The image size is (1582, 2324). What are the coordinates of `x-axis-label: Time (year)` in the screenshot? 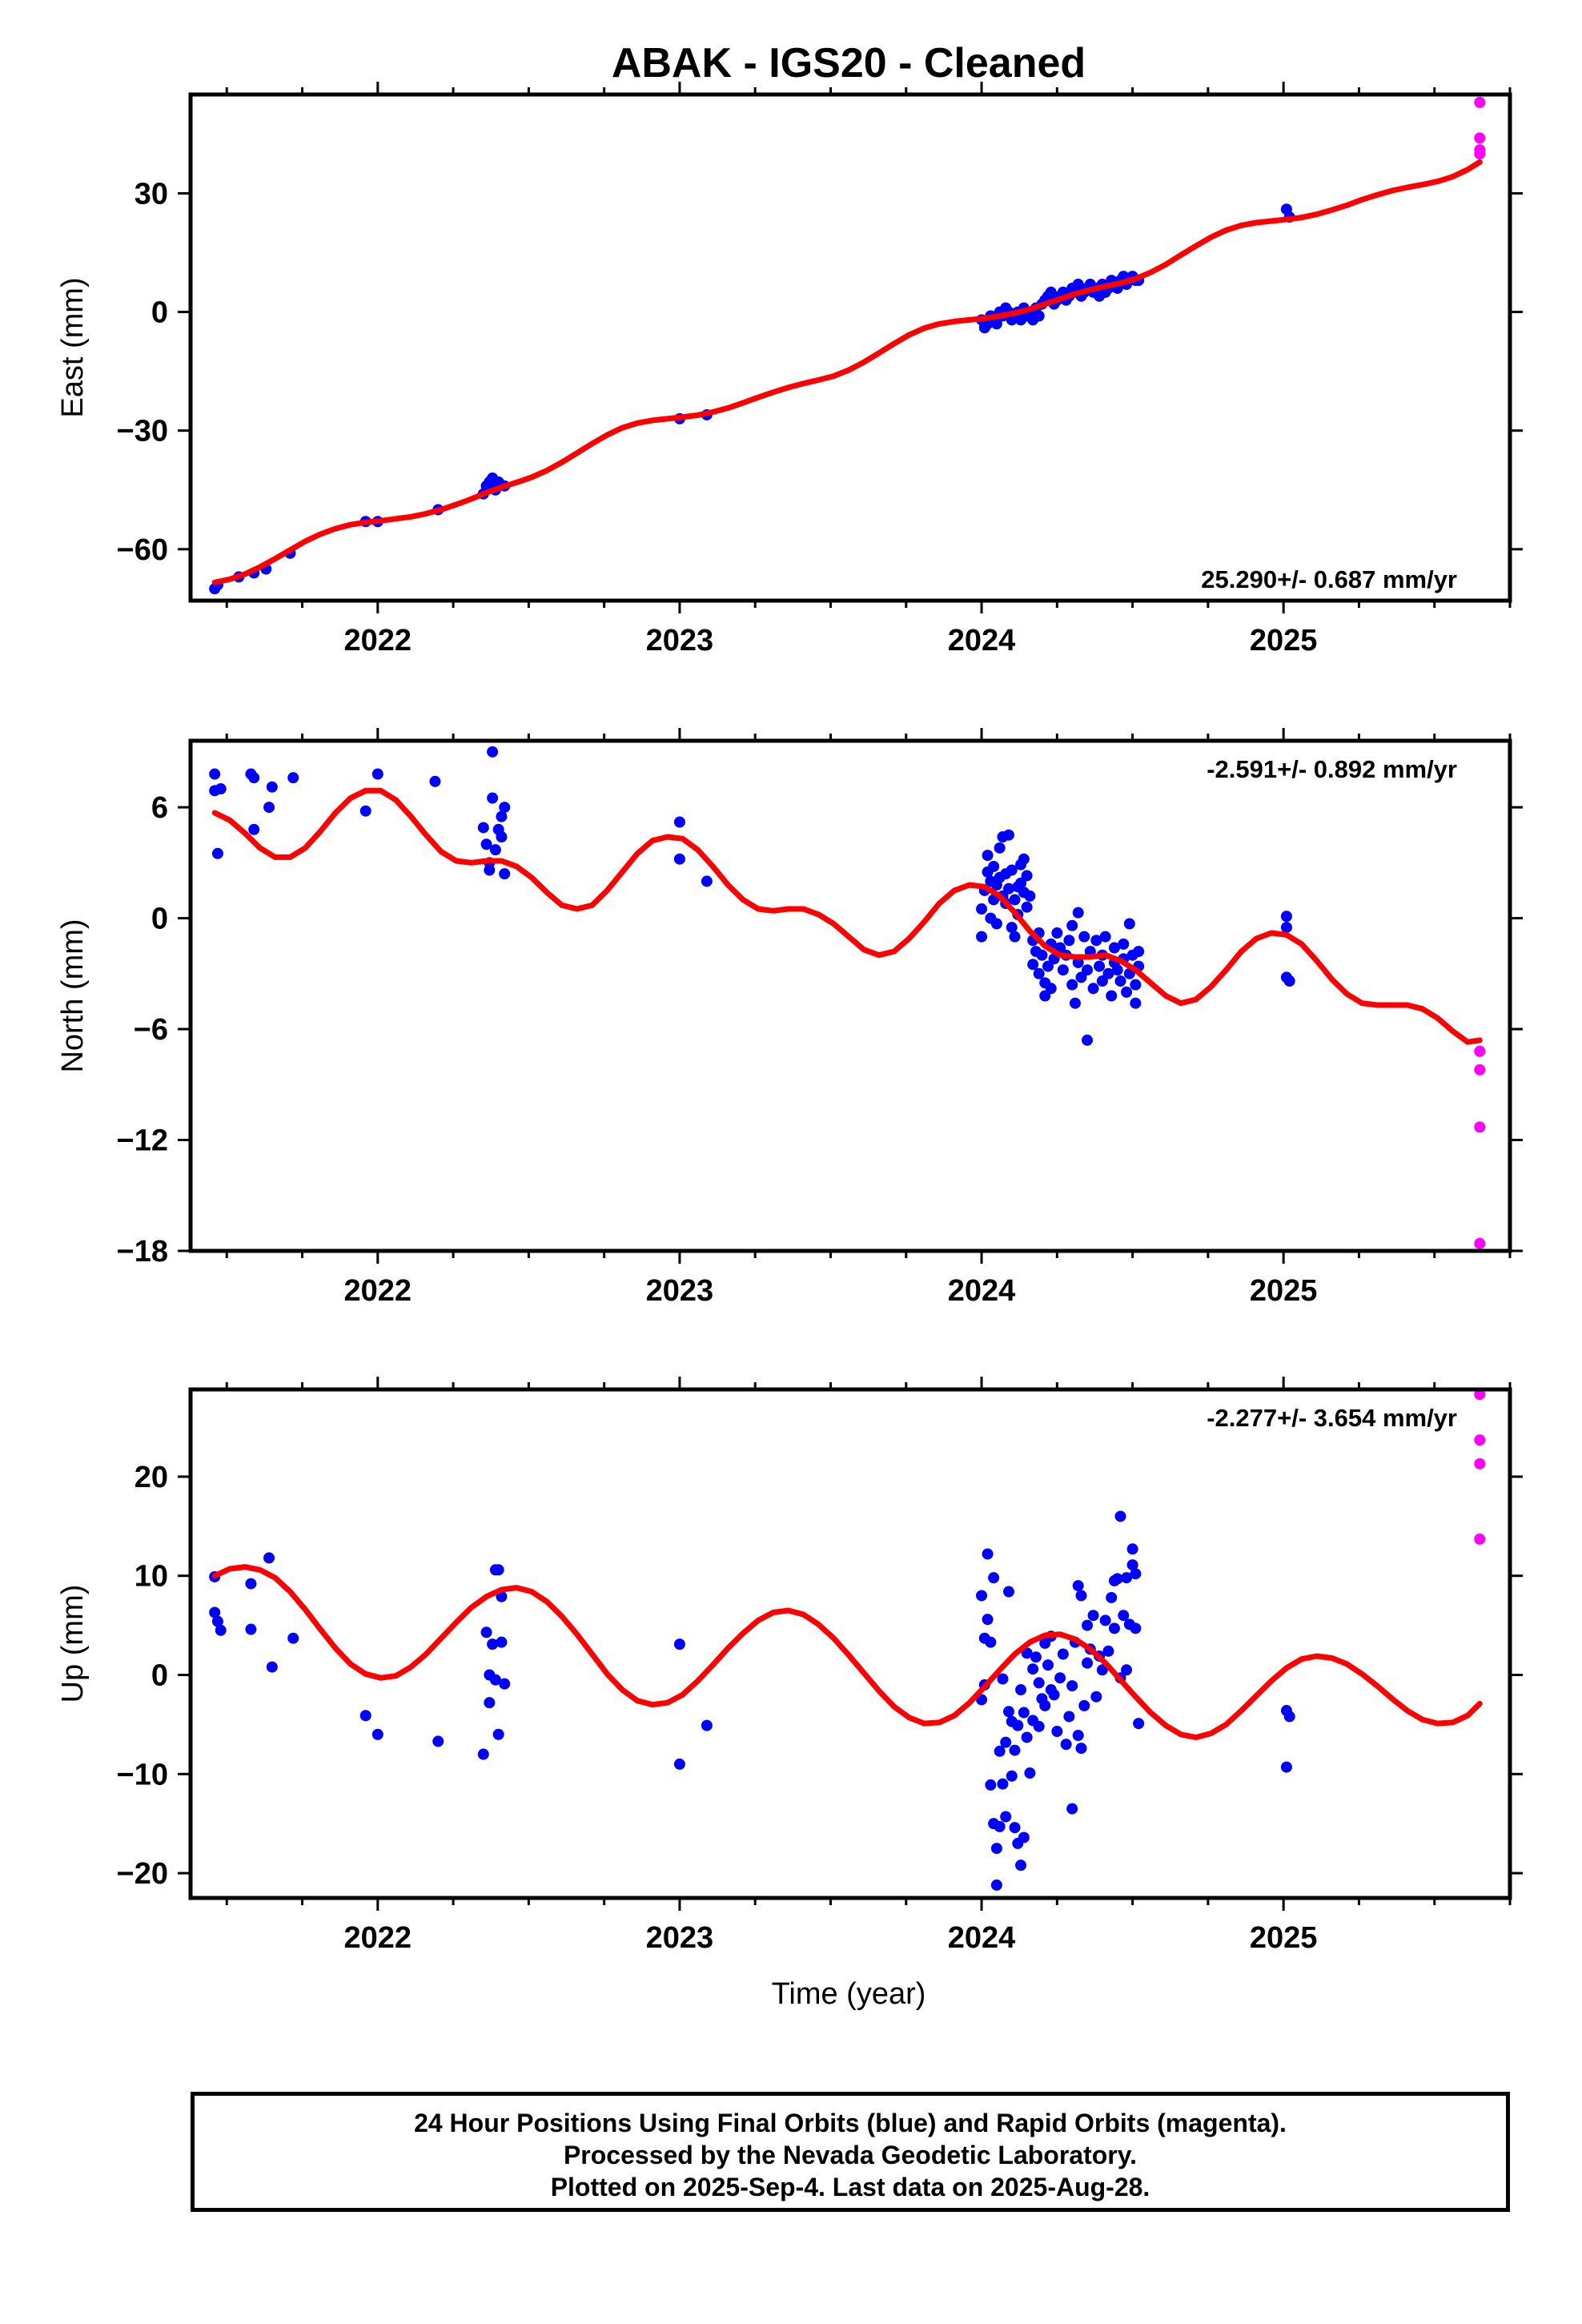 It's located at (849, 1994).